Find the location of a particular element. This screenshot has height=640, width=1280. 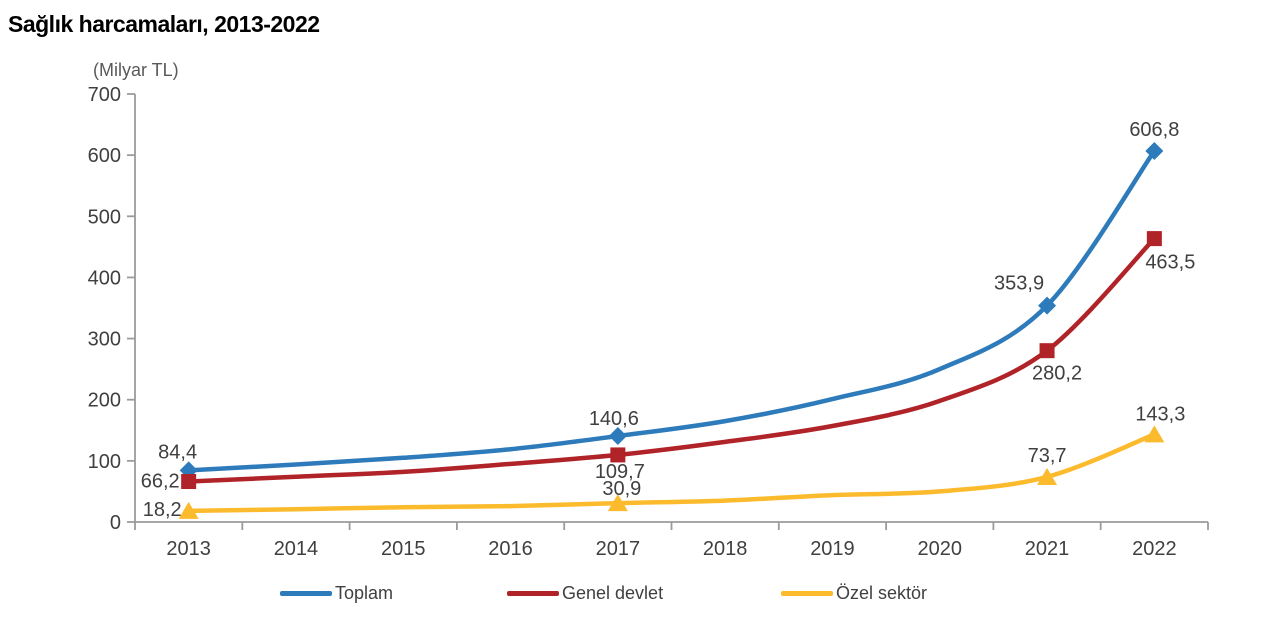

y-axis-unit-label: (Milyar TL) is located at coordinates (136, 70).